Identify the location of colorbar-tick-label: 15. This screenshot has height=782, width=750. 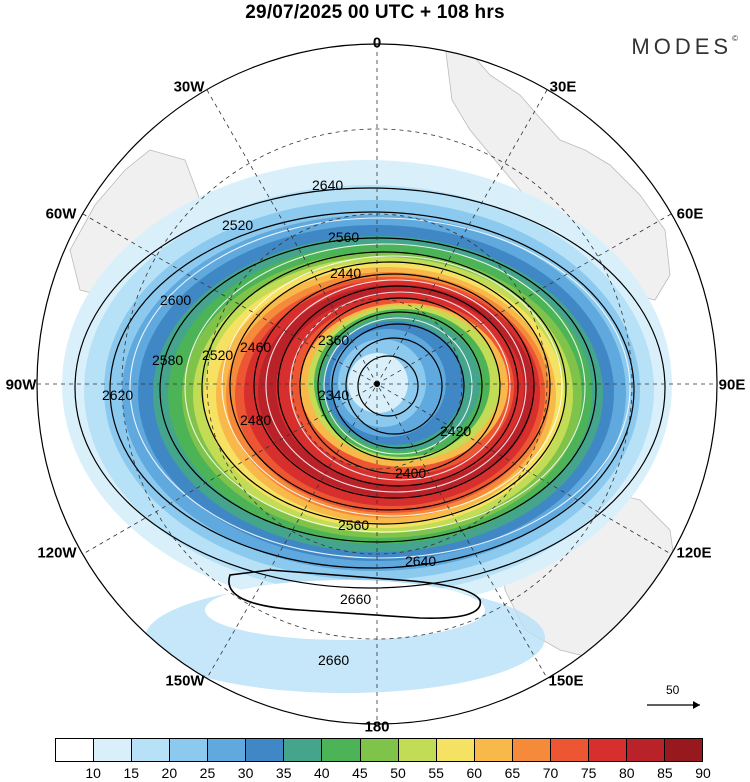
(131, 773).